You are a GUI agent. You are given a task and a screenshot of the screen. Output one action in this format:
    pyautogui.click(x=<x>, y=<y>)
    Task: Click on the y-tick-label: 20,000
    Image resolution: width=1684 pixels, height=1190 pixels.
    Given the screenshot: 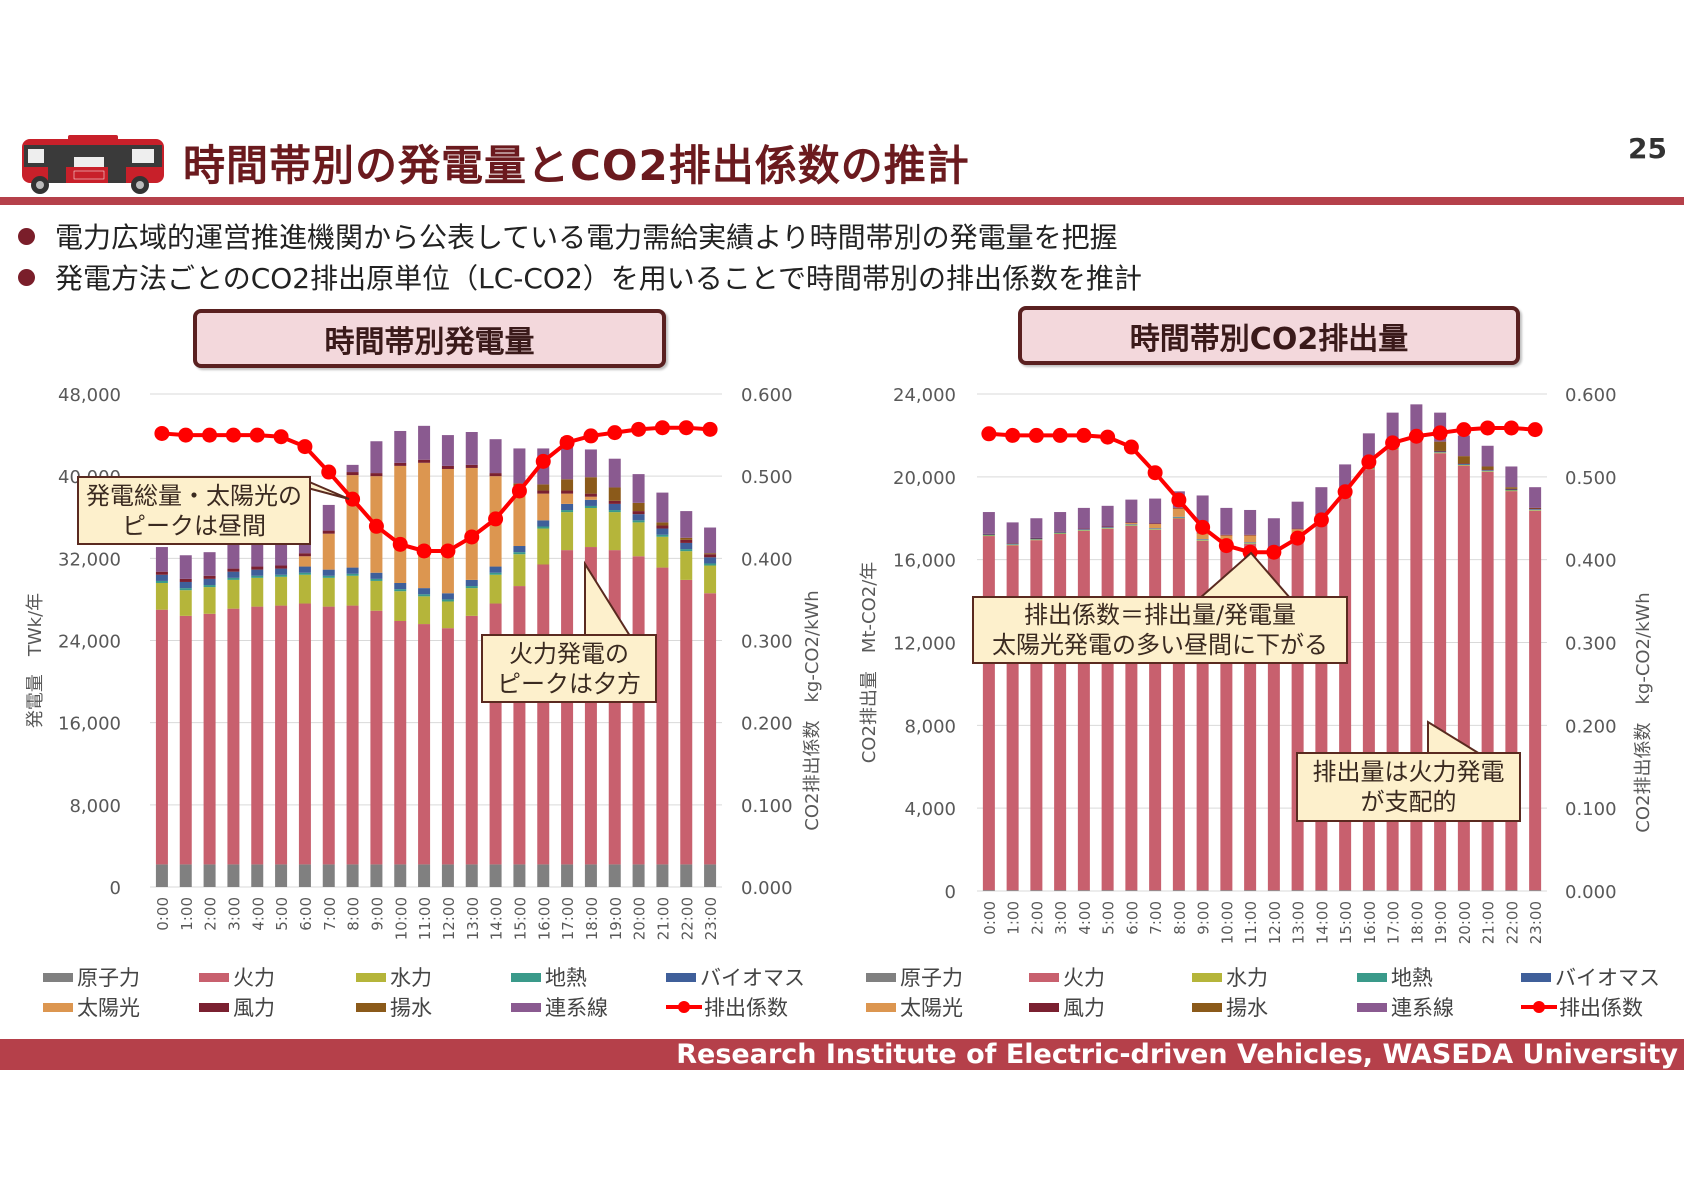 What is the action you would take?
    pyautogui.click(x=924, y=478)
    